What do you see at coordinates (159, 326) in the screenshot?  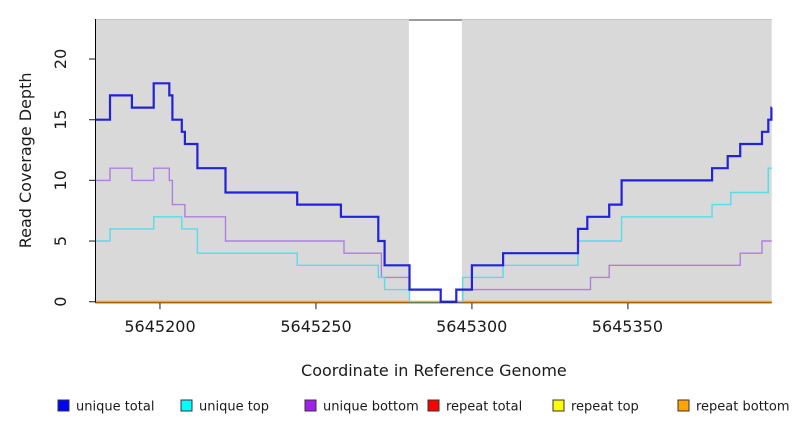 I see `x-tick-label-5645200: 5645200` at bounding box center [159, 326].